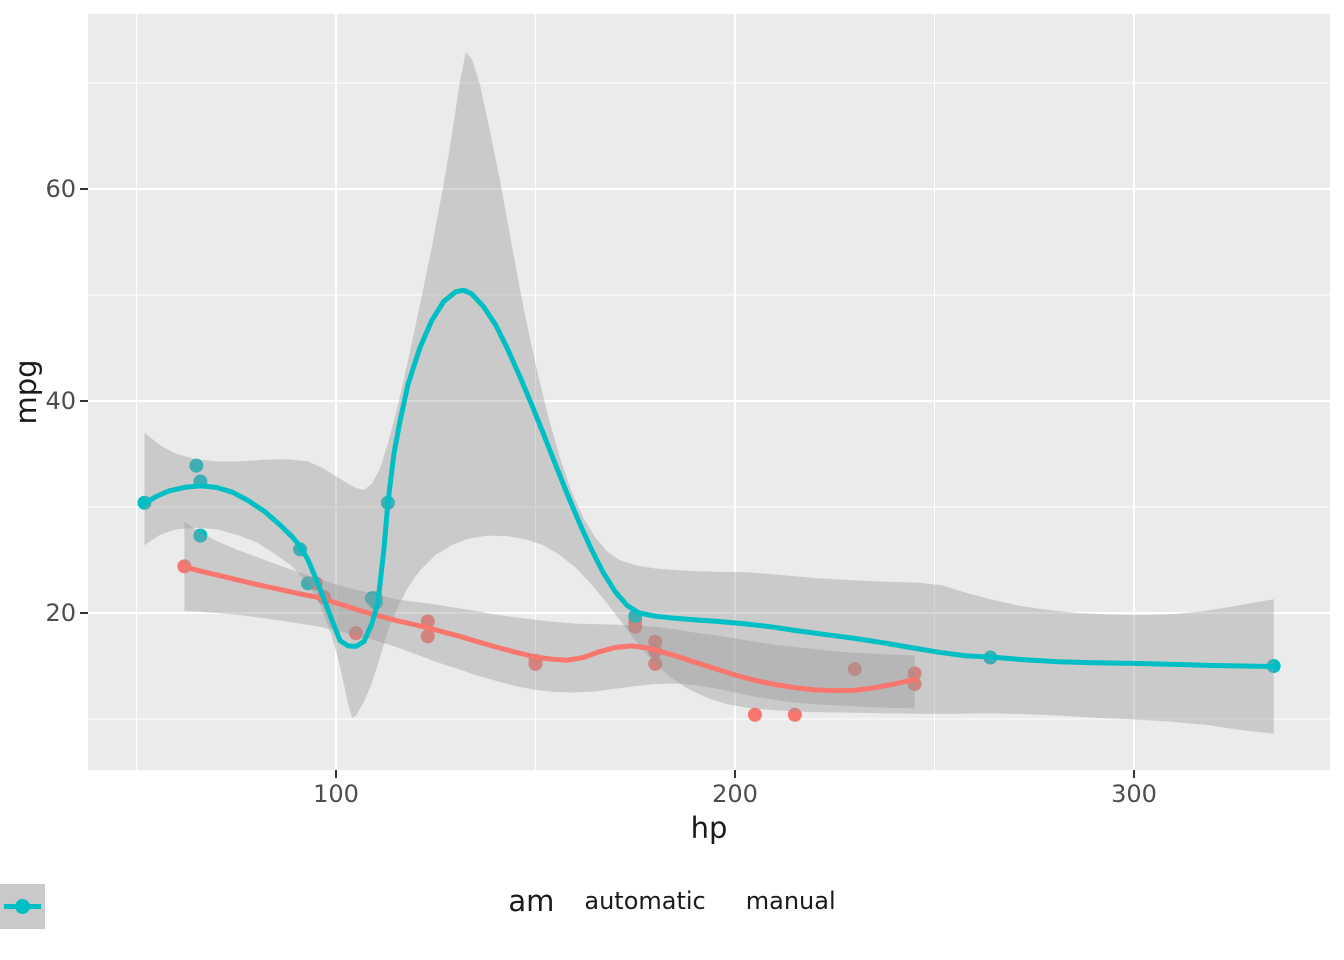  What do you see at coordinates (60, 613) in the screenshot?
I see `y-tick-label-20: 20` at bounding box center [60, 613].